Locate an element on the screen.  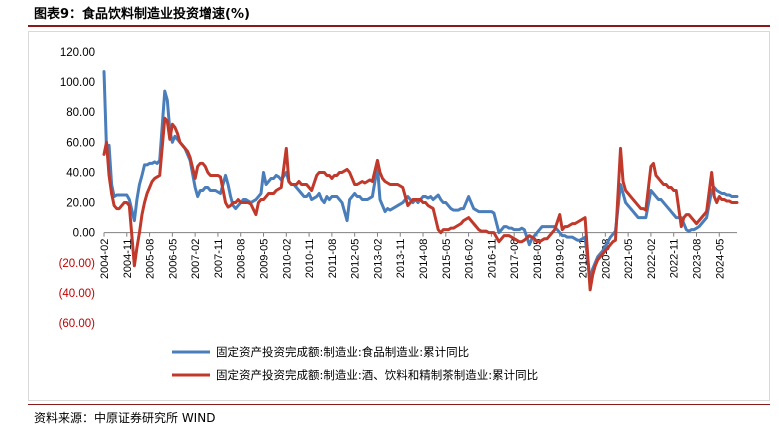
legend-label-2: 固定资产投资完成额:制造业:酒、饮料和精制茶制造业:累计同比 is located at coordinates (377, 375).